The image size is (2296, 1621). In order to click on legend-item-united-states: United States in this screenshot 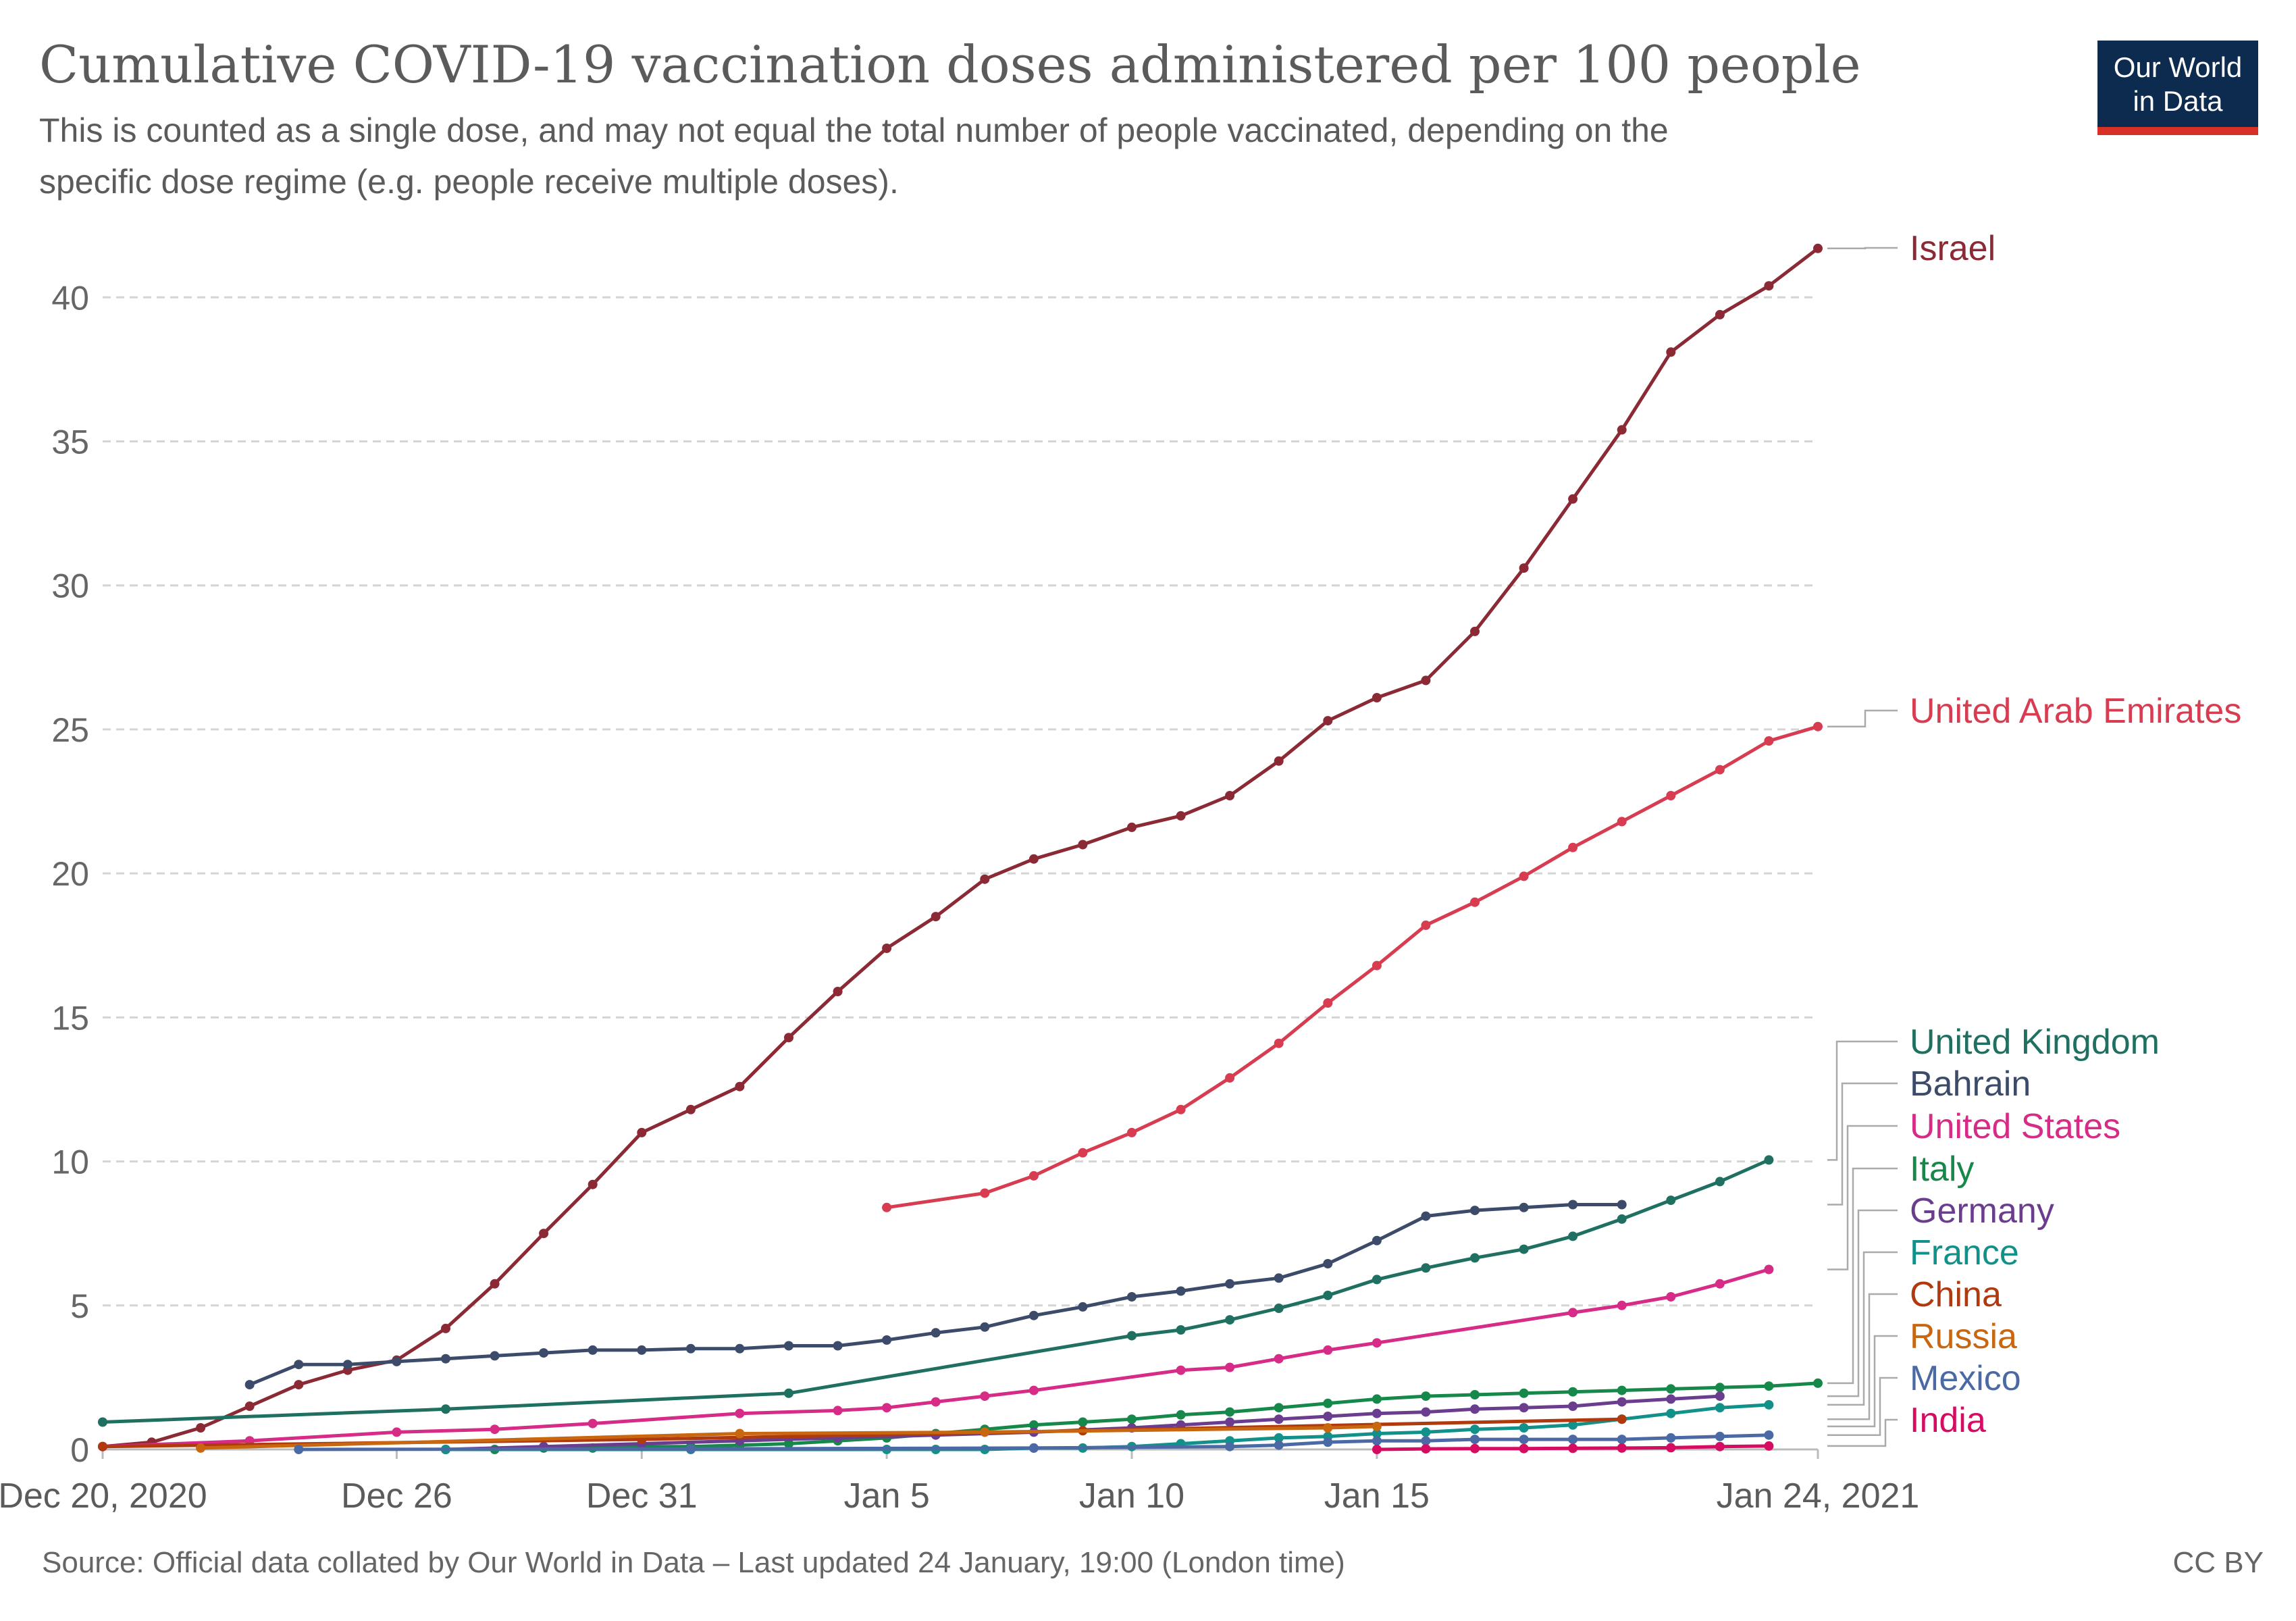, I will do `click(1974, 1188)`.